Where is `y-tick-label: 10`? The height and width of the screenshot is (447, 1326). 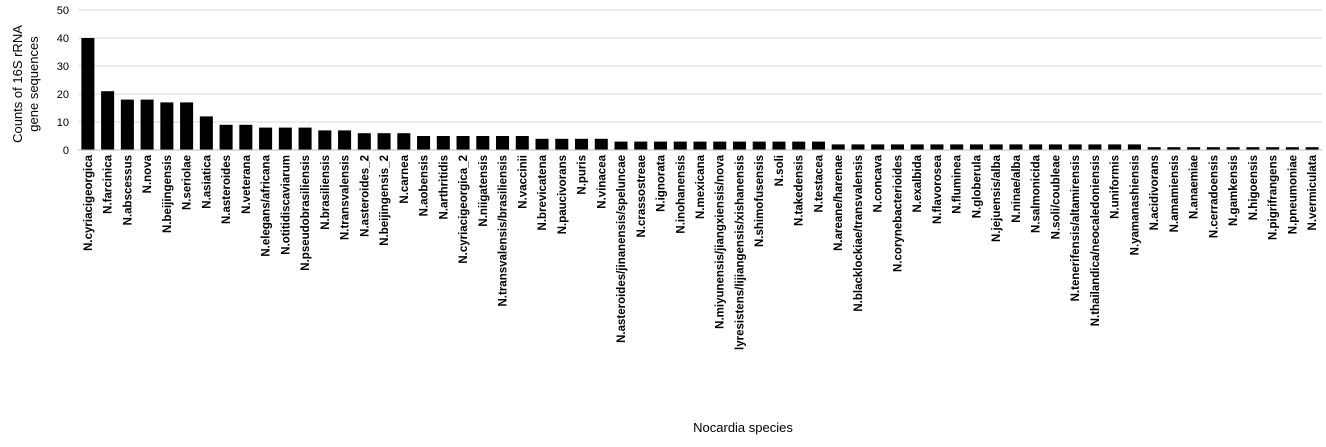
y-tick-label: 10 is located at coordinates (63, 123).